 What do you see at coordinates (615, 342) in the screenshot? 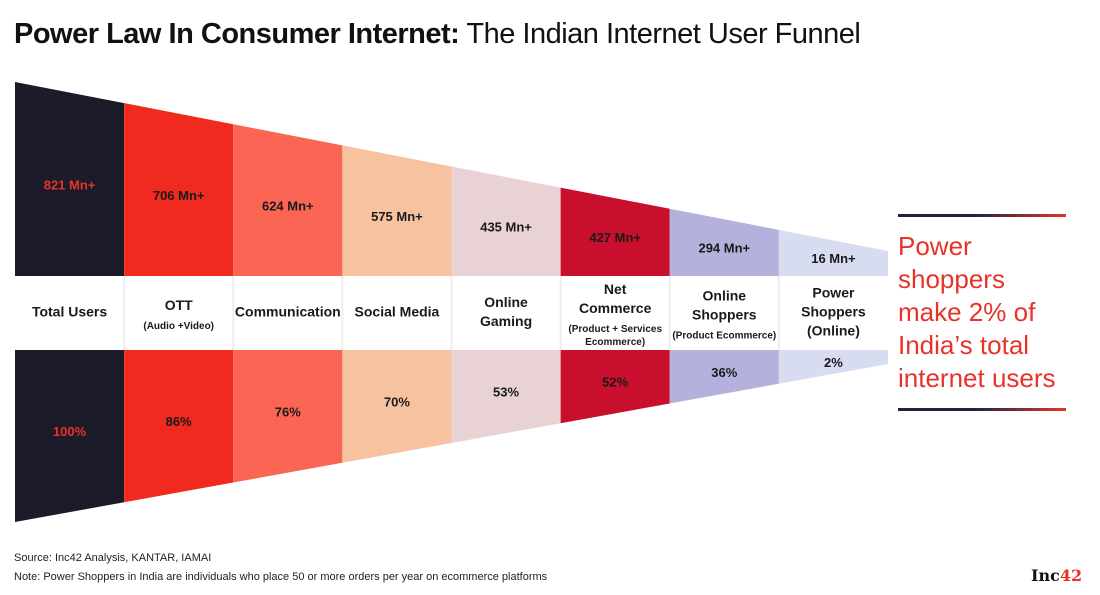
I see `category-sublabel: Ecommerce)` at bounding box center [615, 342].